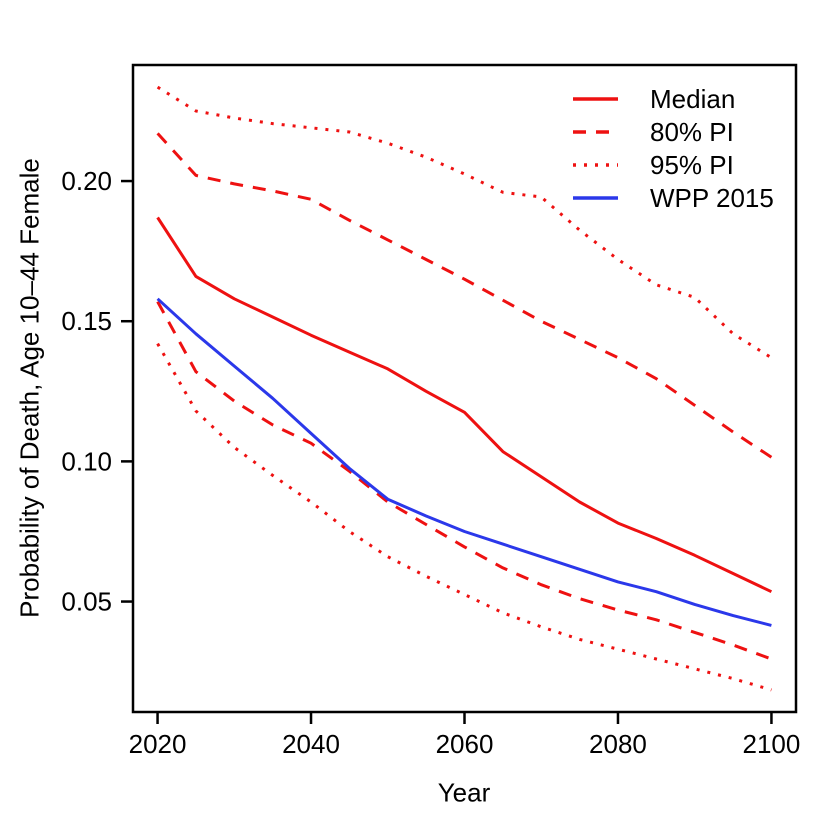 This screenshot has height=830, width=830. I want to click on y-tick-label: 0.15, so click(86, 321).